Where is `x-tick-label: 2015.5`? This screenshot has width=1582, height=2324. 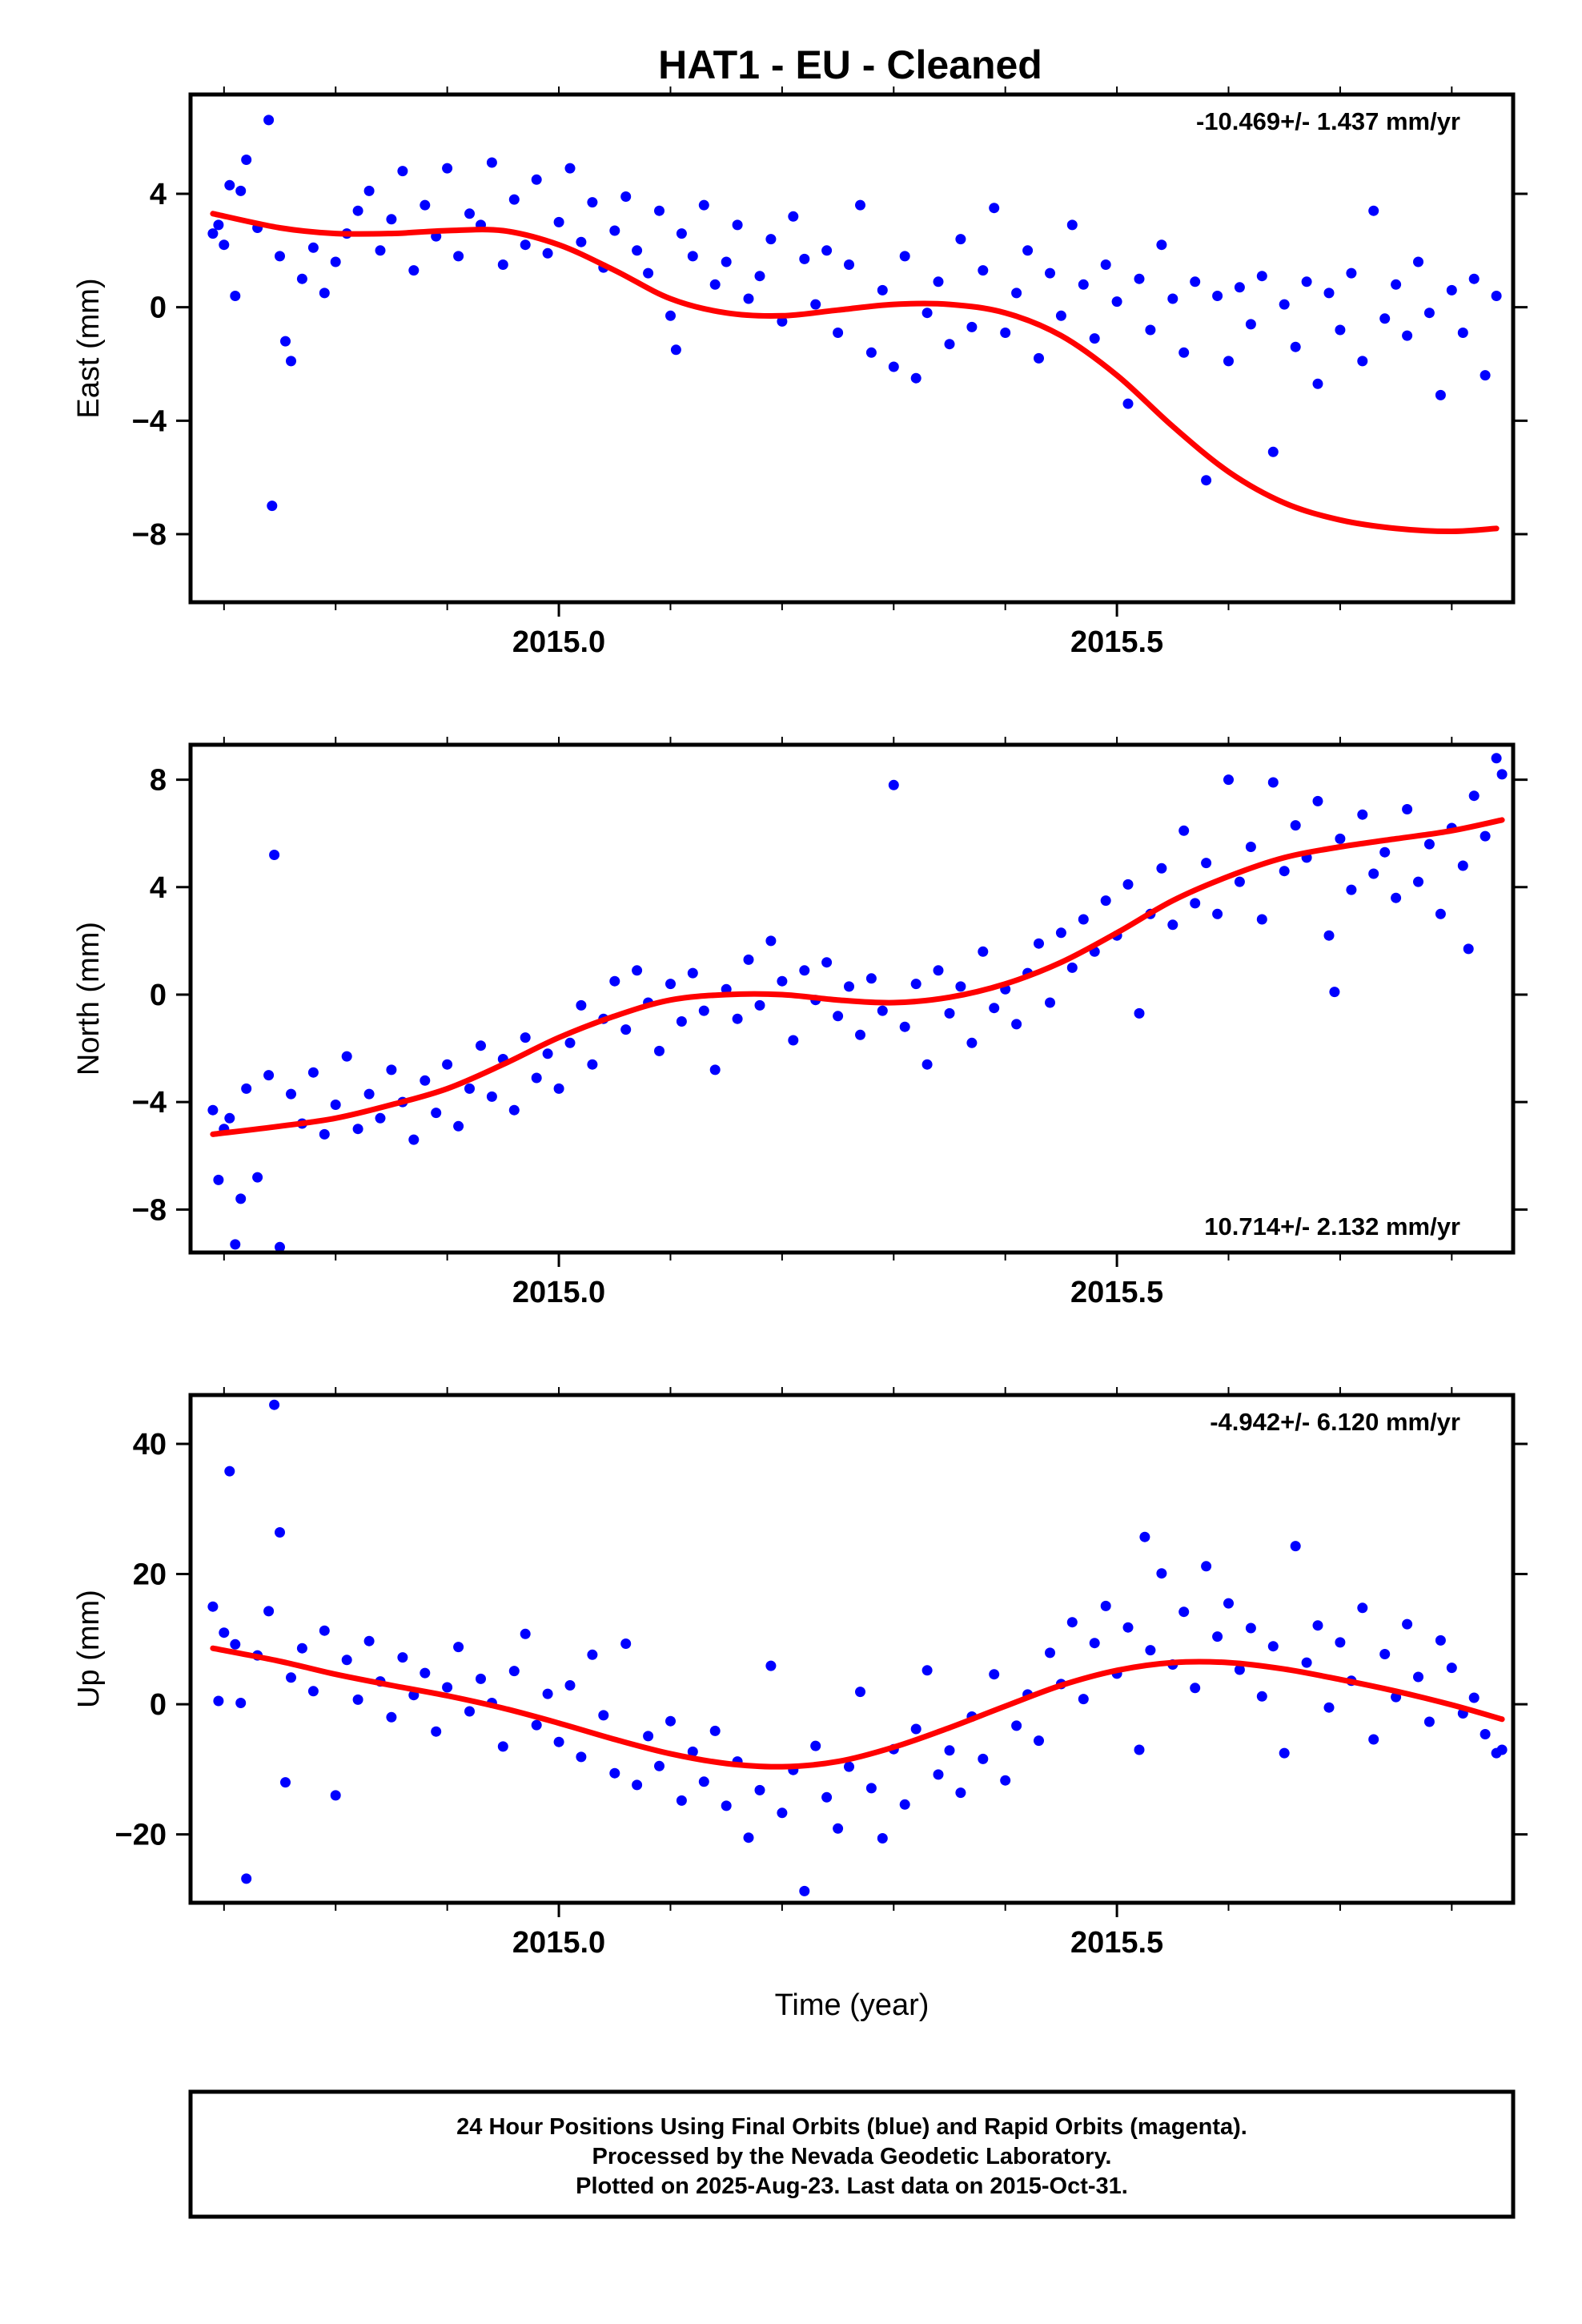
x-tick-label: 2015.5 is located at coordinates (1116, 1292).